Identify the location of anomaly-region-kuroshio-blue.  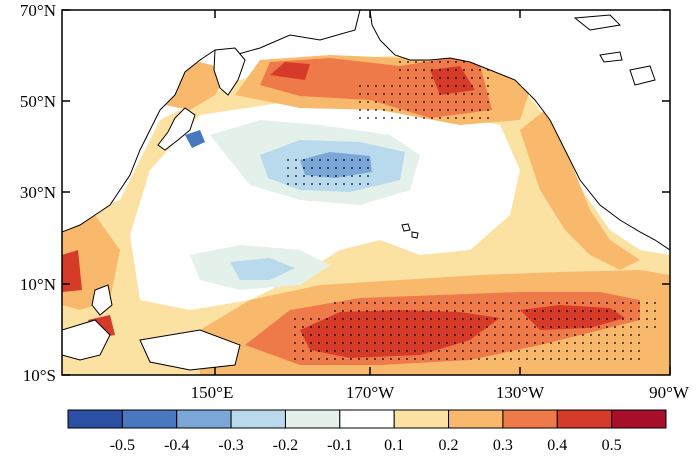
(336, 165).